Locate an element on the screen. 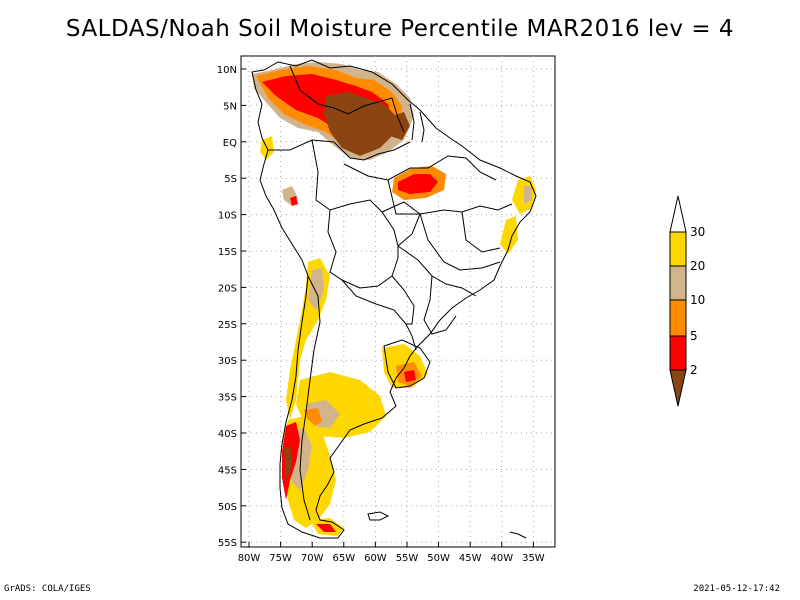 Image resolution: width=800 pixels, height=600 pixels. legend-label-5: 5 is located at coordinates (694, 336).